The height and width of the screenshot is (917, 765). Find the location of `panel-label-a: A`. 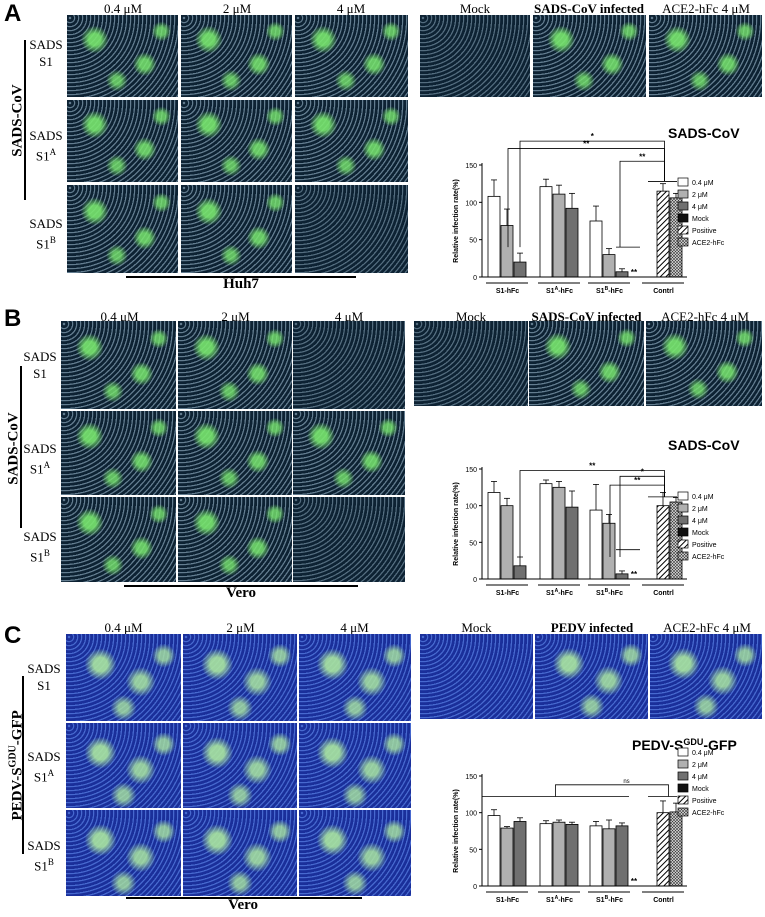

panel-label-a: A is located at coordinates (13, 13).